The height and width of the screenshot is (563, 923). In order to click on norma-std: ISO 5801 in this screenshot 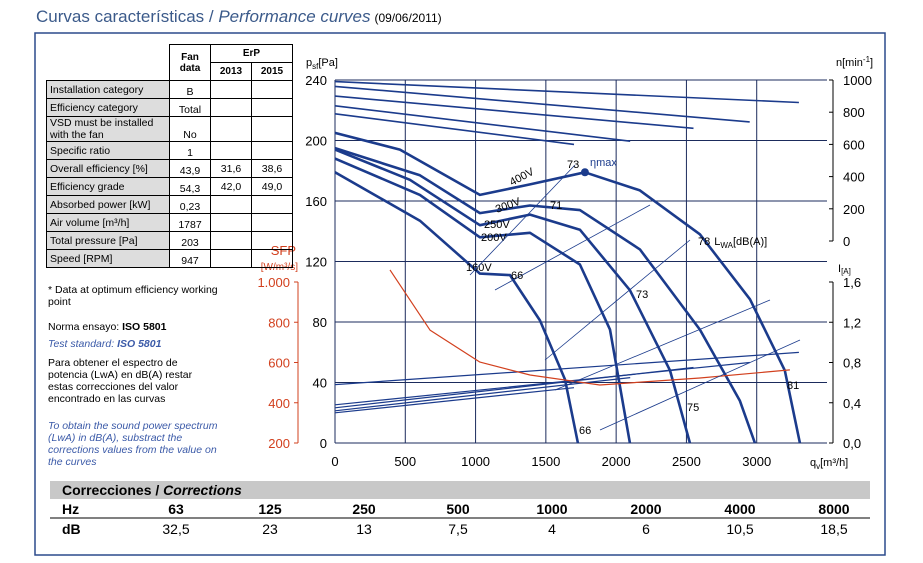, I will do `click(144, 327)`.